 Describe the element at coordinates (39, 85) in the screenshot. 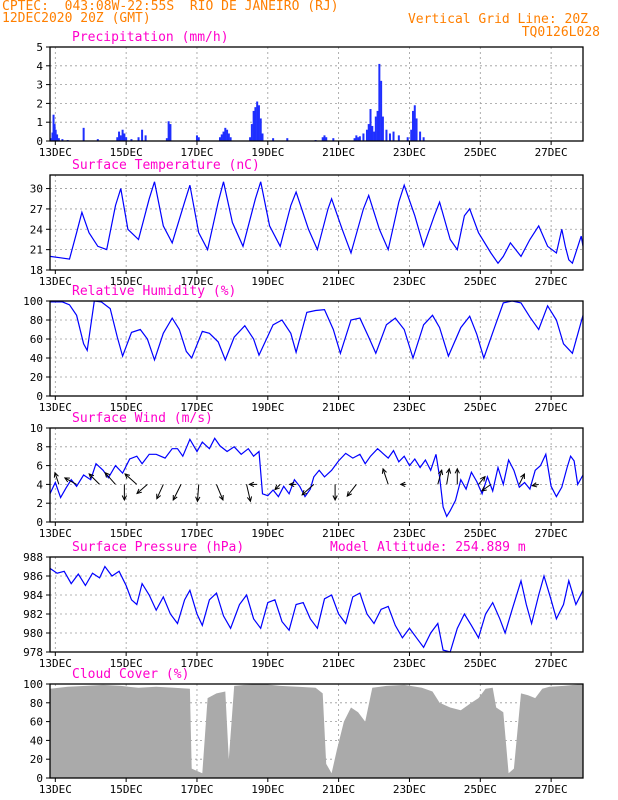

I see `y-tick-label: 3` at that location.